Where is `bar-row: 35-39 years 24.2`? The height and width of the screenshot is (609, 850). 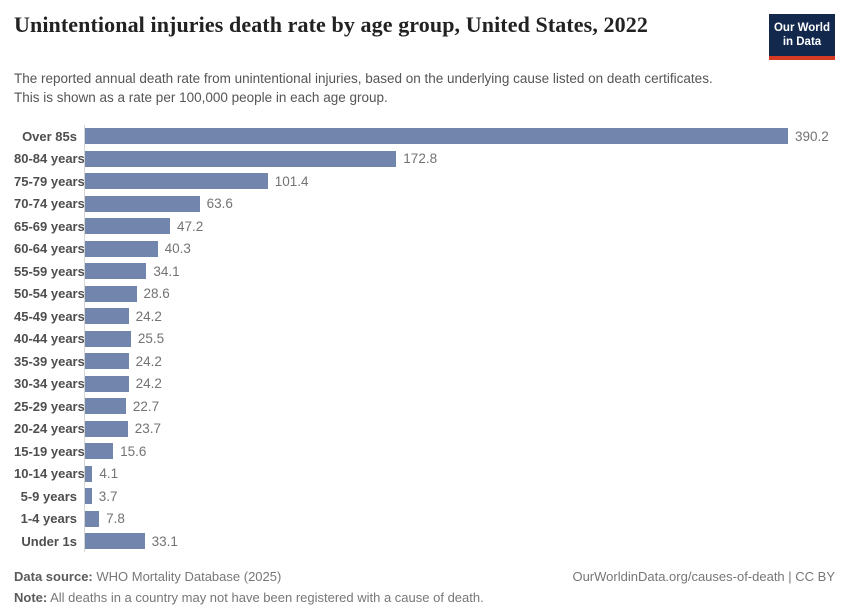
bar-row: 35-39 years 24.2 is located at coordinates (424, 361).